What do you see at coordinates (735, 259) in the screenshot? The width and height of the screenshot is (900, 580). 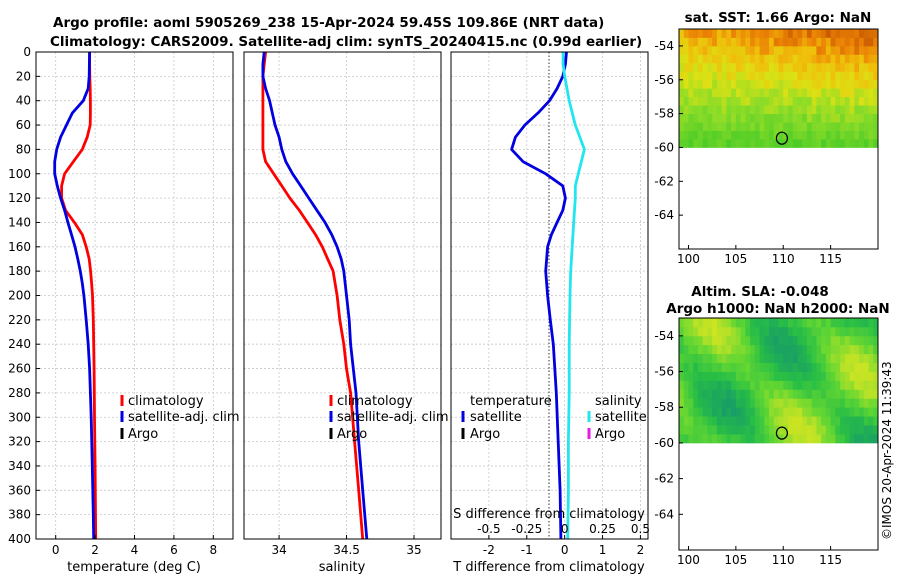 I see `map-x-tick-label: 105` at bounding box center [735, 259].